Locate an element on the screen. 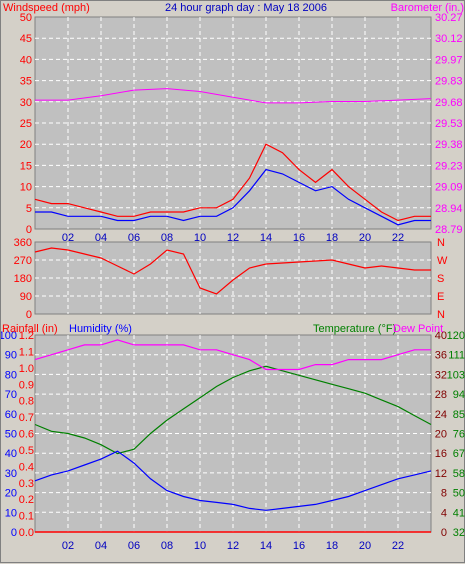  wind-direction-series-line is located at coordinates (232, 271).